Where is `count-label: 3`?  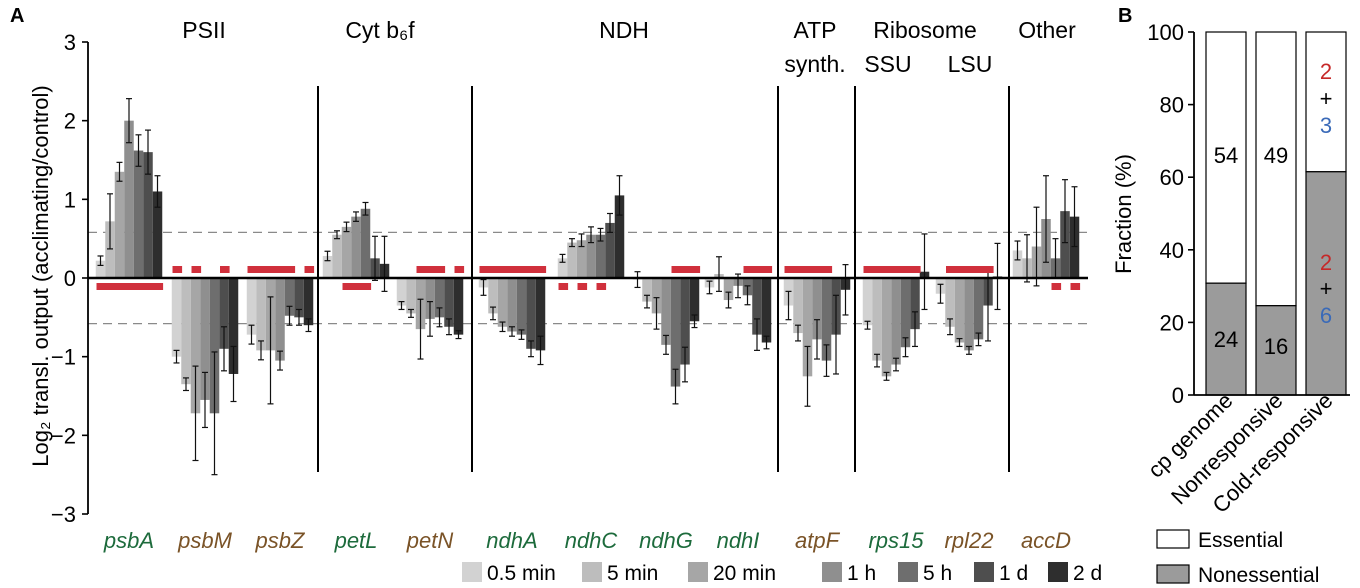
count-label: 3 is located at coordinates (1326, 125).